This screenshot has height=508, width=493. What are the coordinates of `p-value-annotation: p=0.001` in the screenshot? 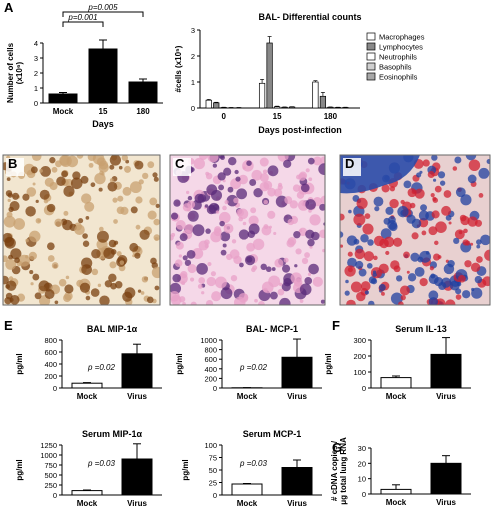 It's located at (82, 17).